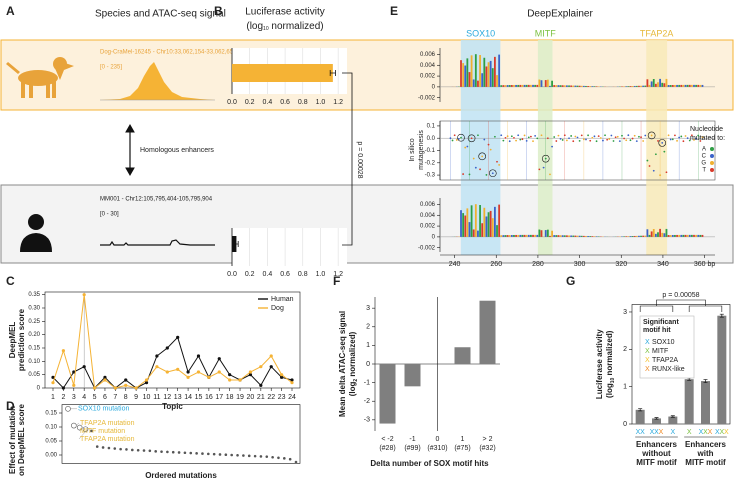 The height and width of the screenshot is (480, 734). I want to click on x-tick-label: 1, so click(463, 439).